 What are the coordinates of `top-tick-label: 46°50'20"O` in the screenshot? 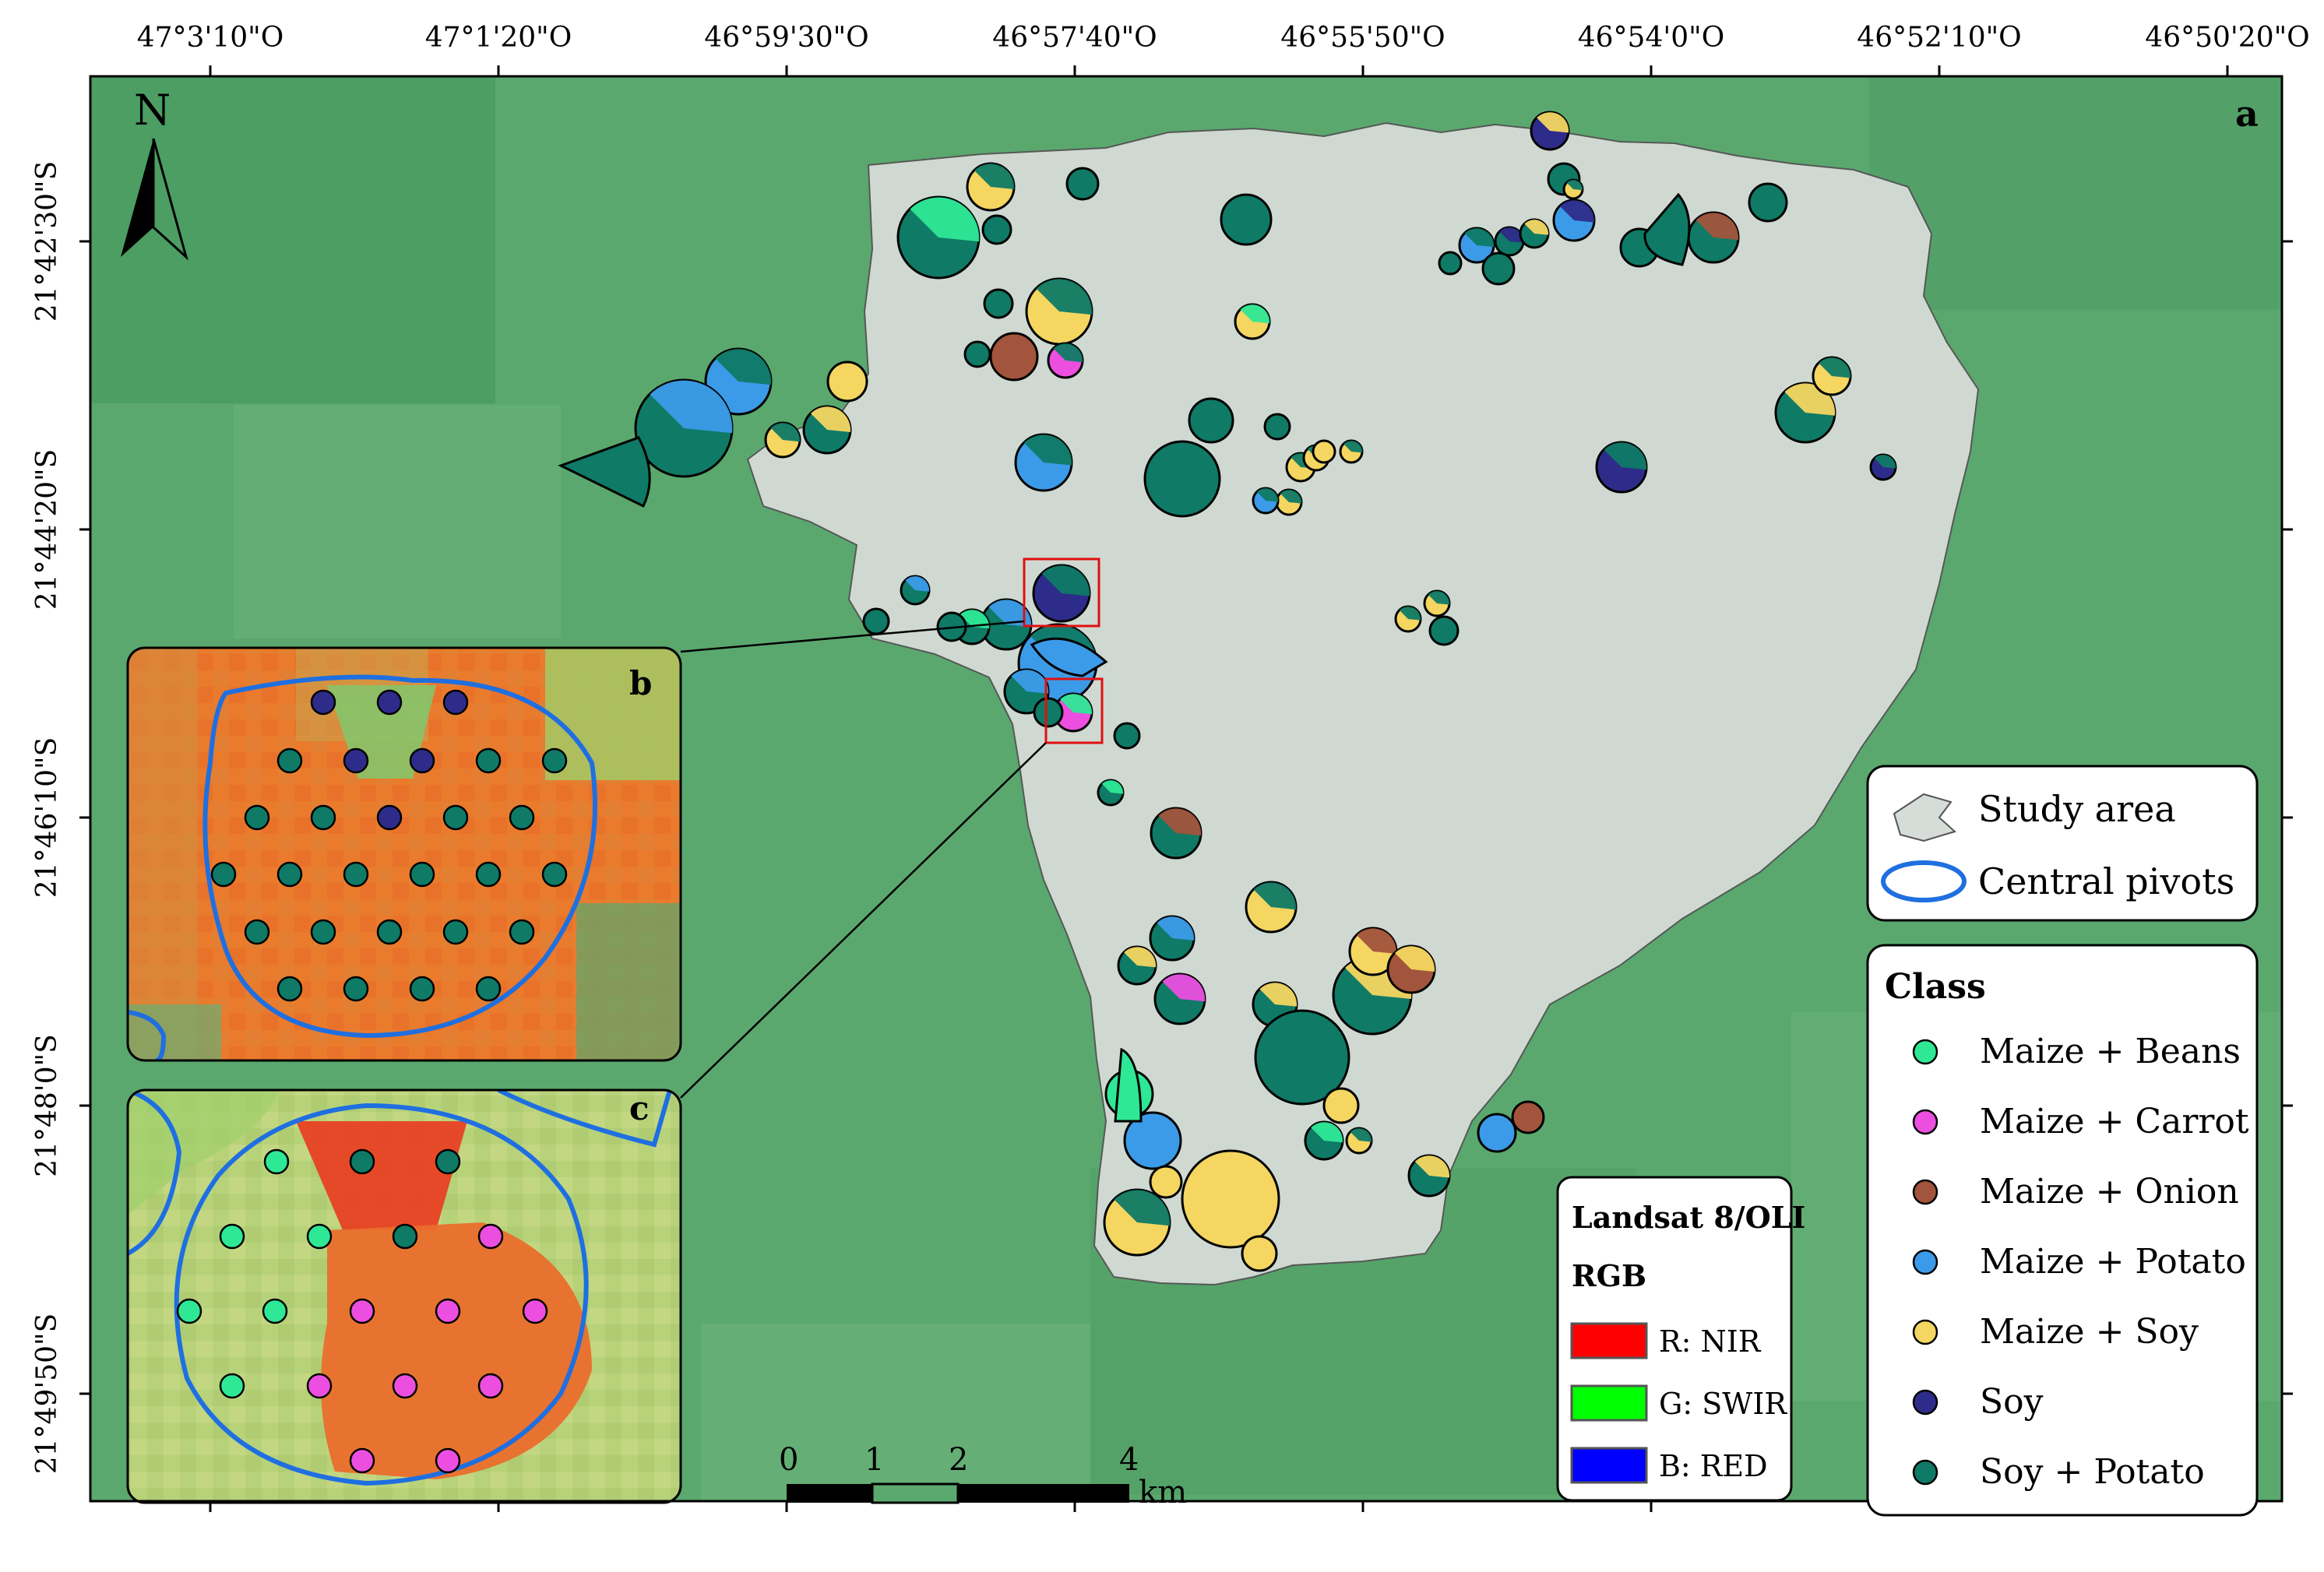 It's located at (2227, 38).